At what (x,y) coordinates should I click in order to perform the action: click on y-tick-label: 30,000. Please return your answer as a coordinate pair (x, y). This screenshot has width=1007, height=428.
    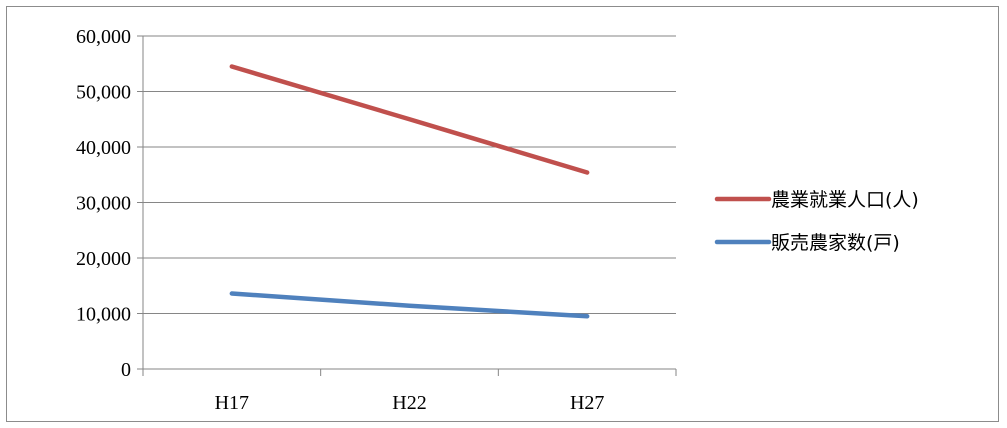
    Looking at the image, I should click on (103, 204).